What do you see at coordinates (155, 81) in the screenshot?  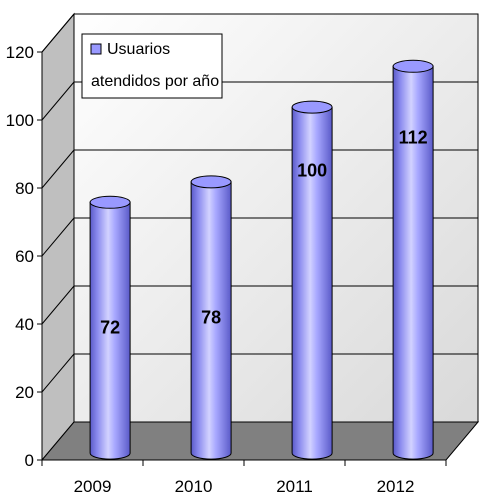 I see `legend-label-line-2: atendidos por año` at bounding box center [155, 81].